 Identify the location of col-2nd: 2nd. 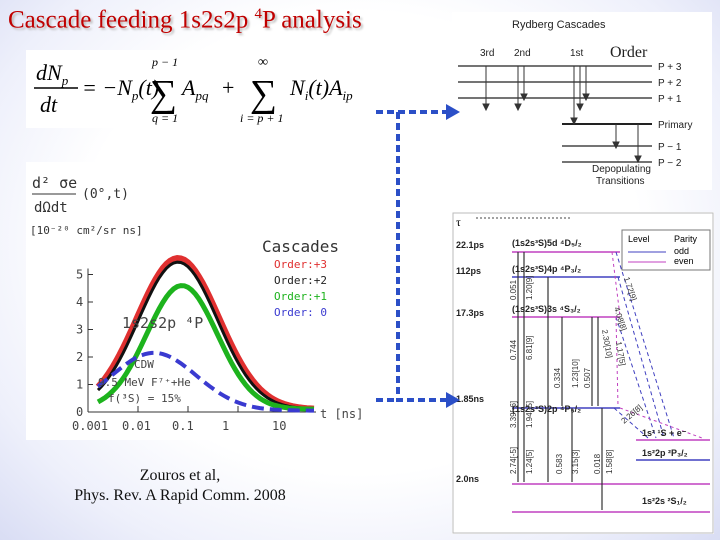
(522, 53).